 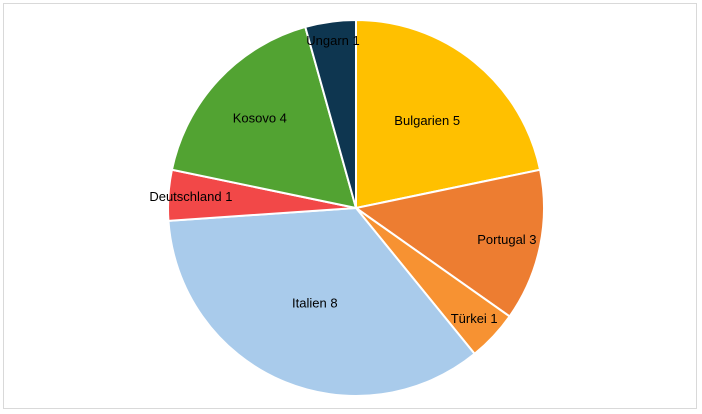 I want to click on slice-label-kosovo: Kosovo 4, so click(x=260, y=118).